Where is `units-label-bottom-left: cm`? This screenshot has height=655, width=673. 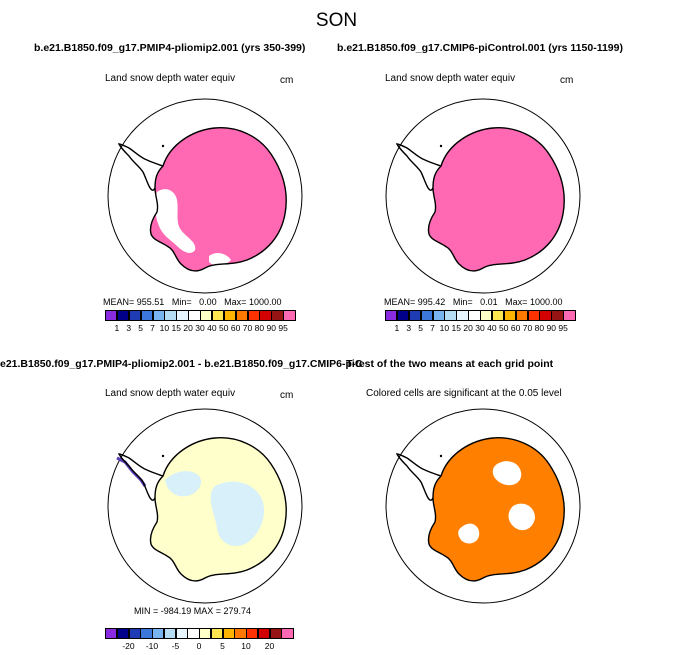
units-label-bottom-left: cm is located at coordinates (287, 395).